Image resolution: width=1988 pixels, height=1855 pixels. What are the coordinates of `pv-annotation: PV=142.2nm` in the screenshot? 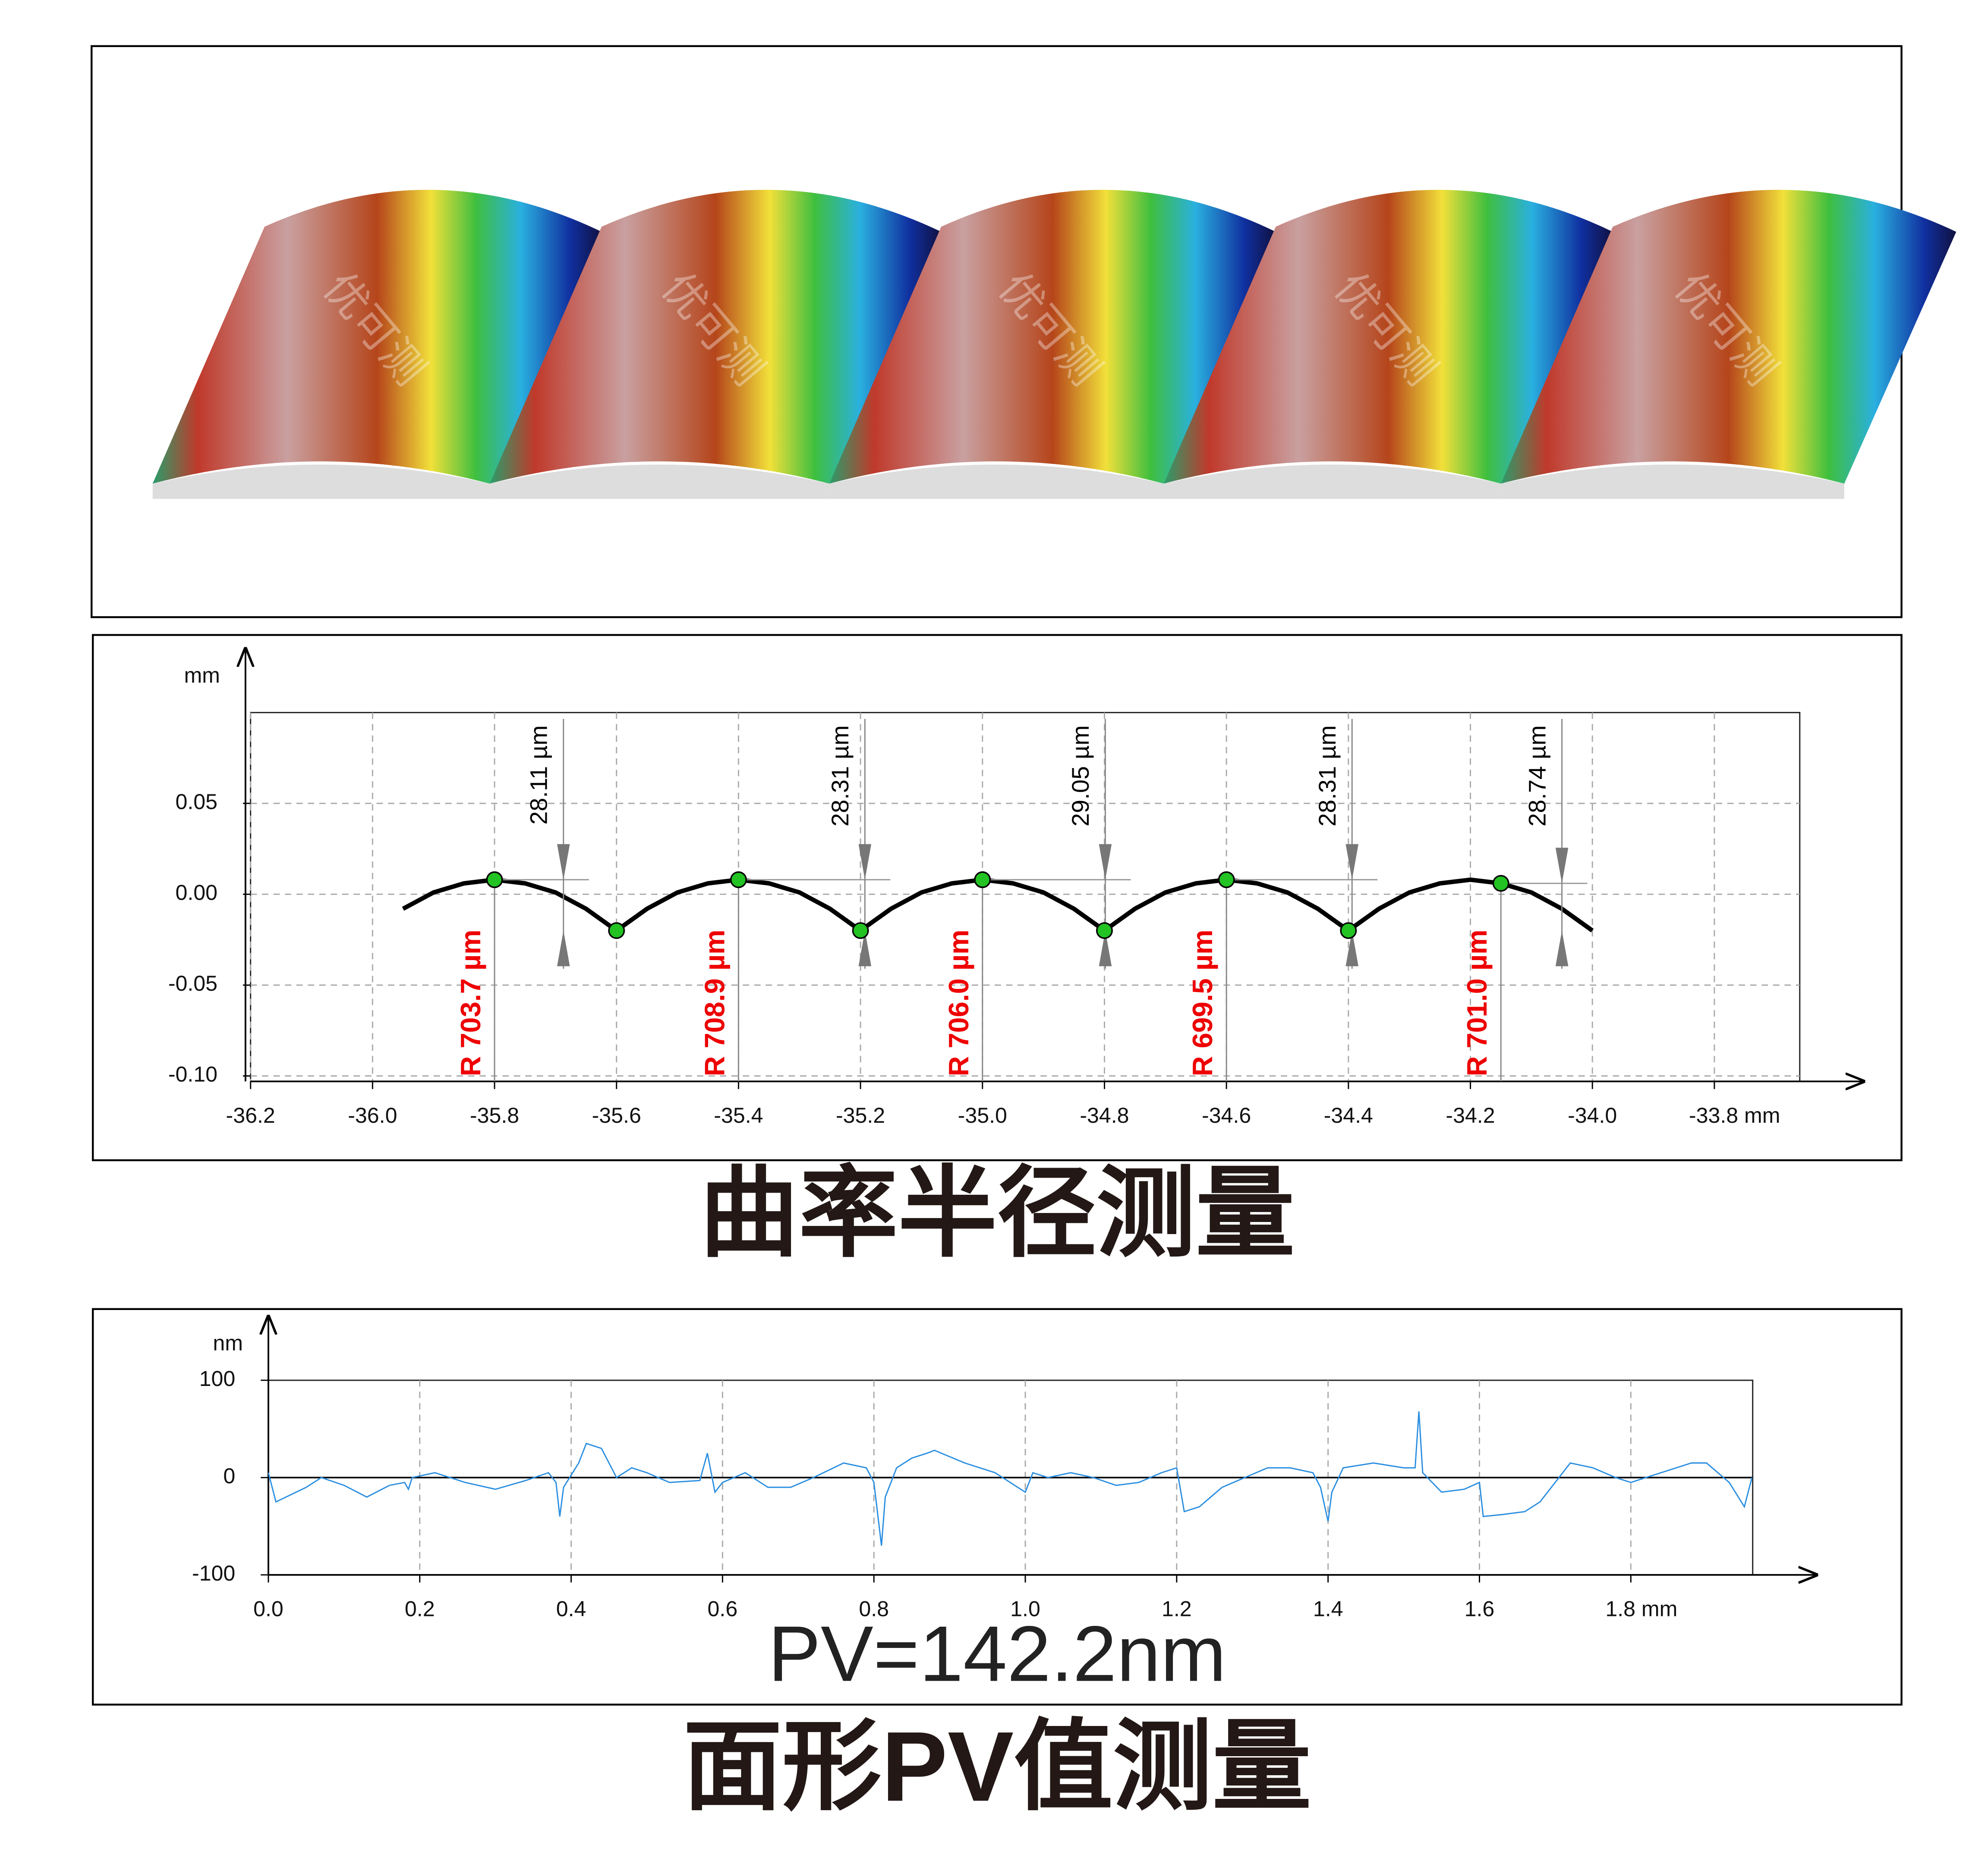 It's located at (997, 1654).